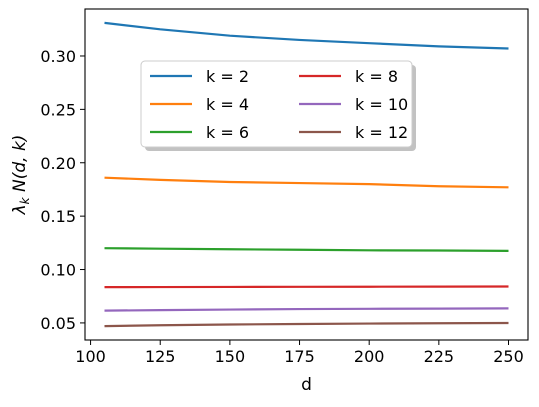  What do you see at coordinates (227, 104) in the screenshot?
I see `legend-label-2: k = 4` at bounding box center [227, 104].